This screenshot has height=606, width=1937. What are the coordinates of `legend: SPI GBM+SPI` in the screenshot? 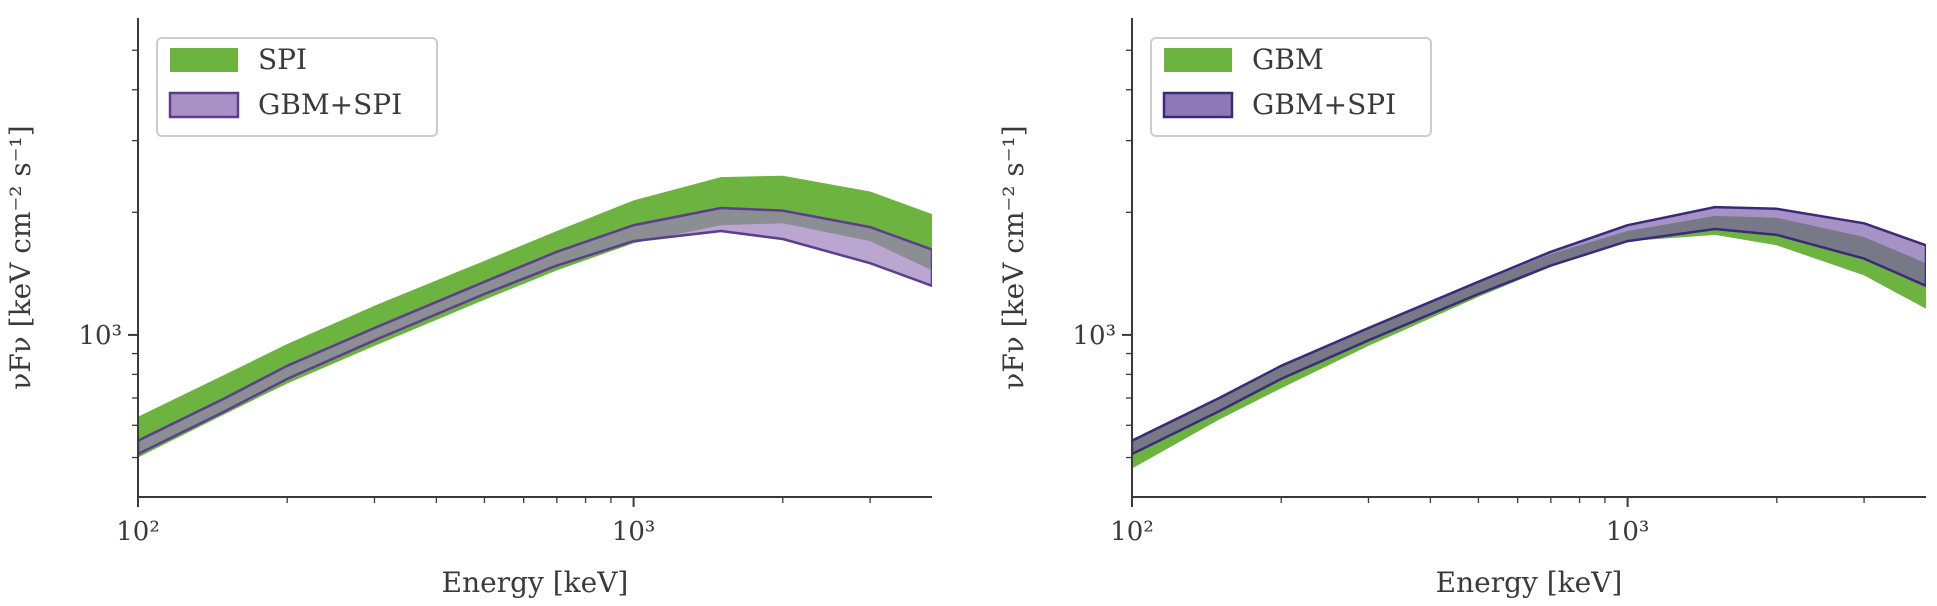 It's located at (297, 87).